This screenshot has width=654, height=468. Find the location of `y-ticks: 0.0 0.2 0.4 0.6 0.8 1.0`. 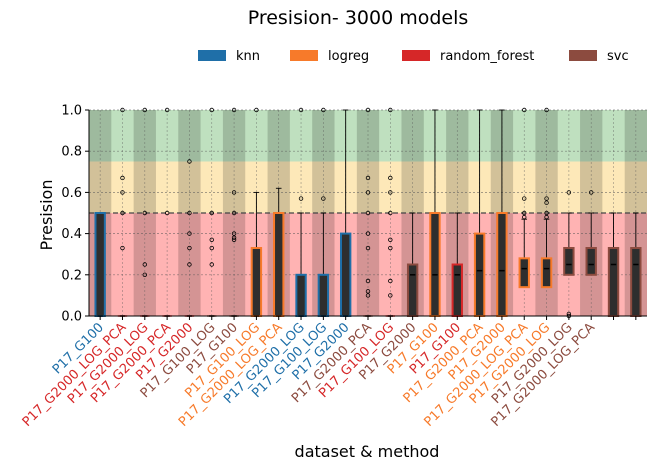

y-ticks: 0.0 0.2 0.4 0.6 0.8 1.0 is located at coordinates (75, 214).